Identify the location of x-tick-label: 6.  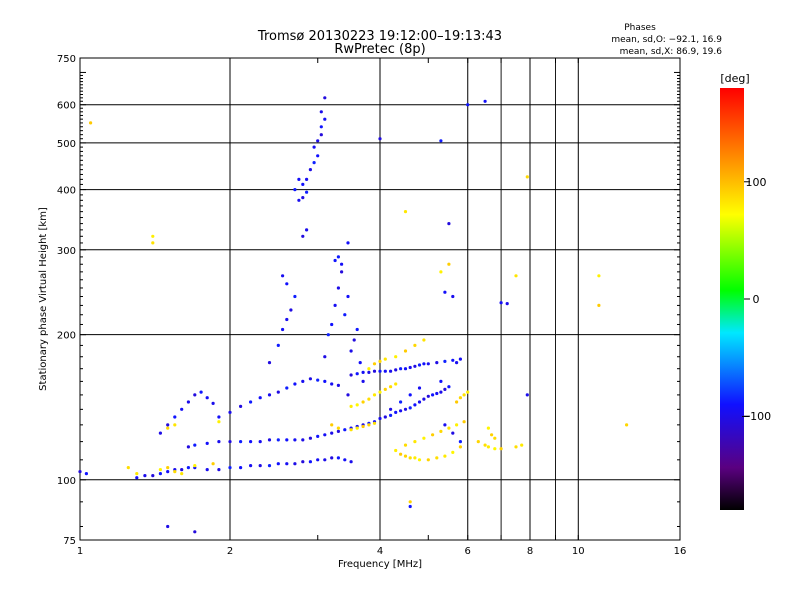
(468, 551).